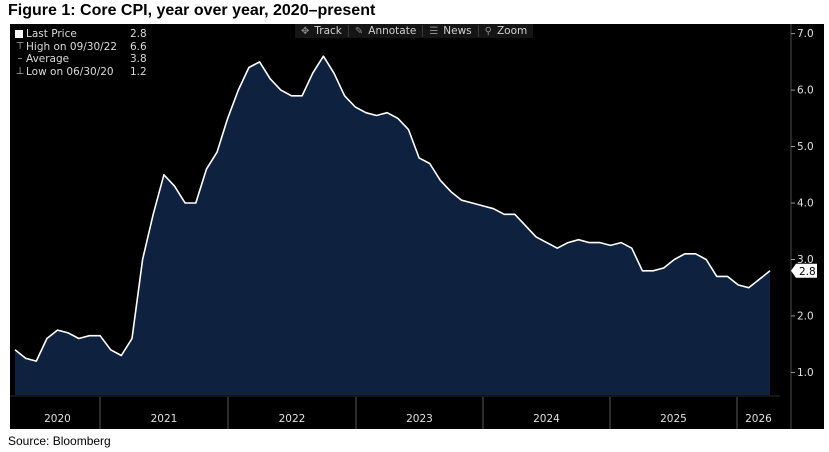  What do you see at coordinates (328, 31) in the screenshot?
I see `track-label: Track` at bounding box center [328, 31].